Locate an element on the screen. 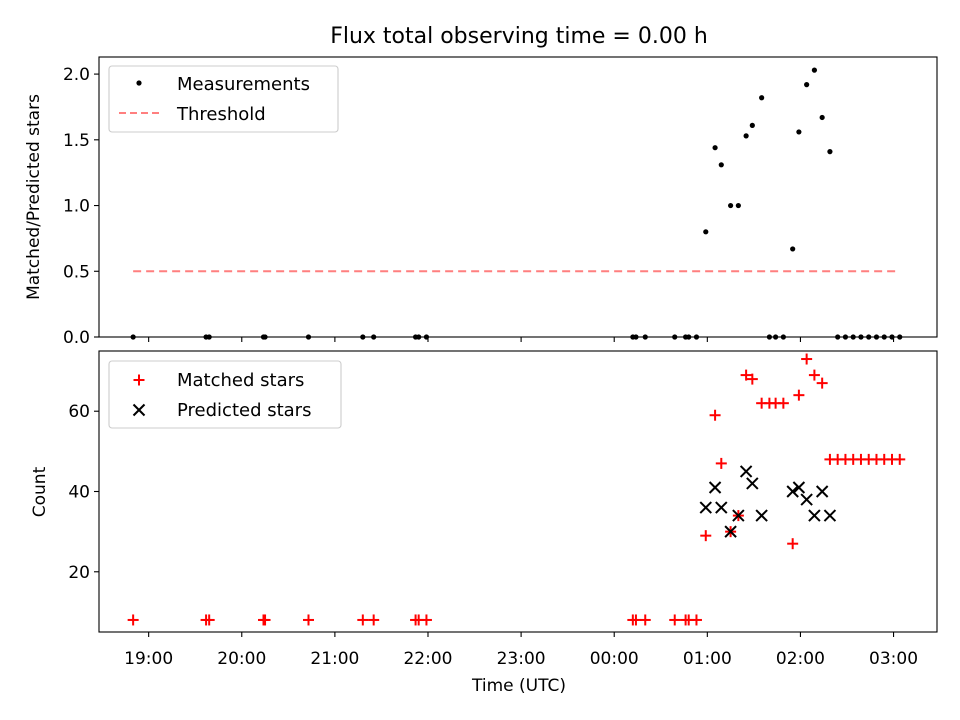  legend-matched-marker is located at coordinates (139, 380).